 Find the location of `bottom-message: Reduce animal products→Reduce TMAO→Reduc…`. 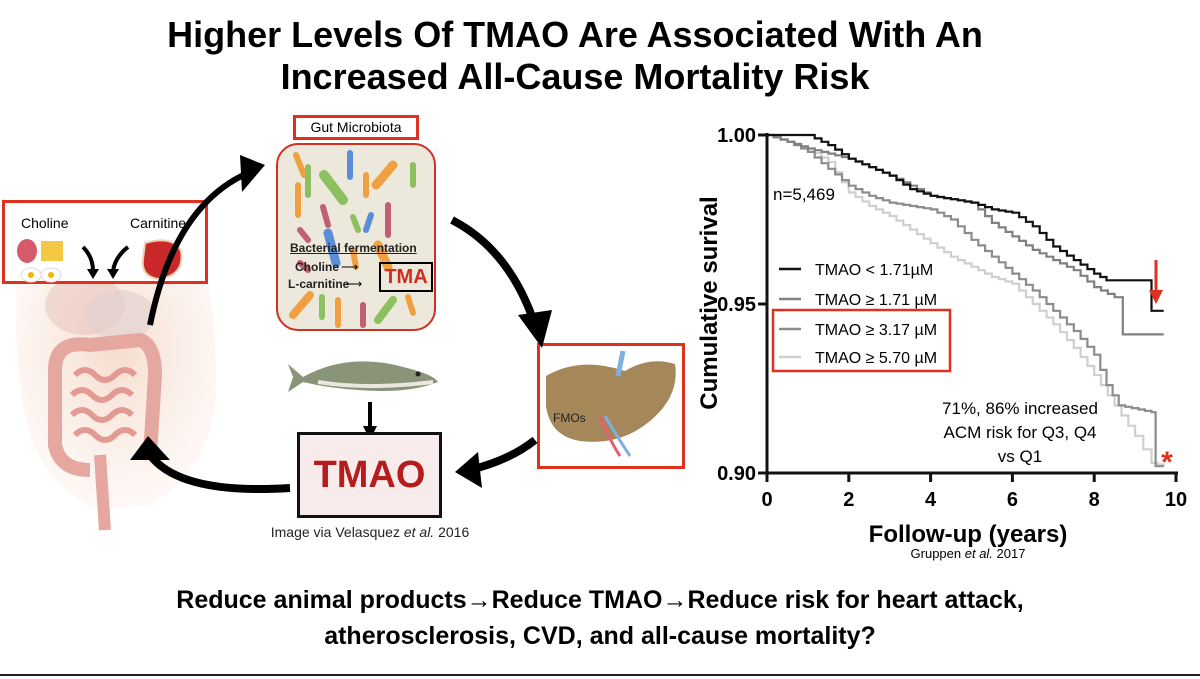

bottom-message: Reduce animal products→Reduce TMAO→Reduc… is located at coordinates (600, 618).